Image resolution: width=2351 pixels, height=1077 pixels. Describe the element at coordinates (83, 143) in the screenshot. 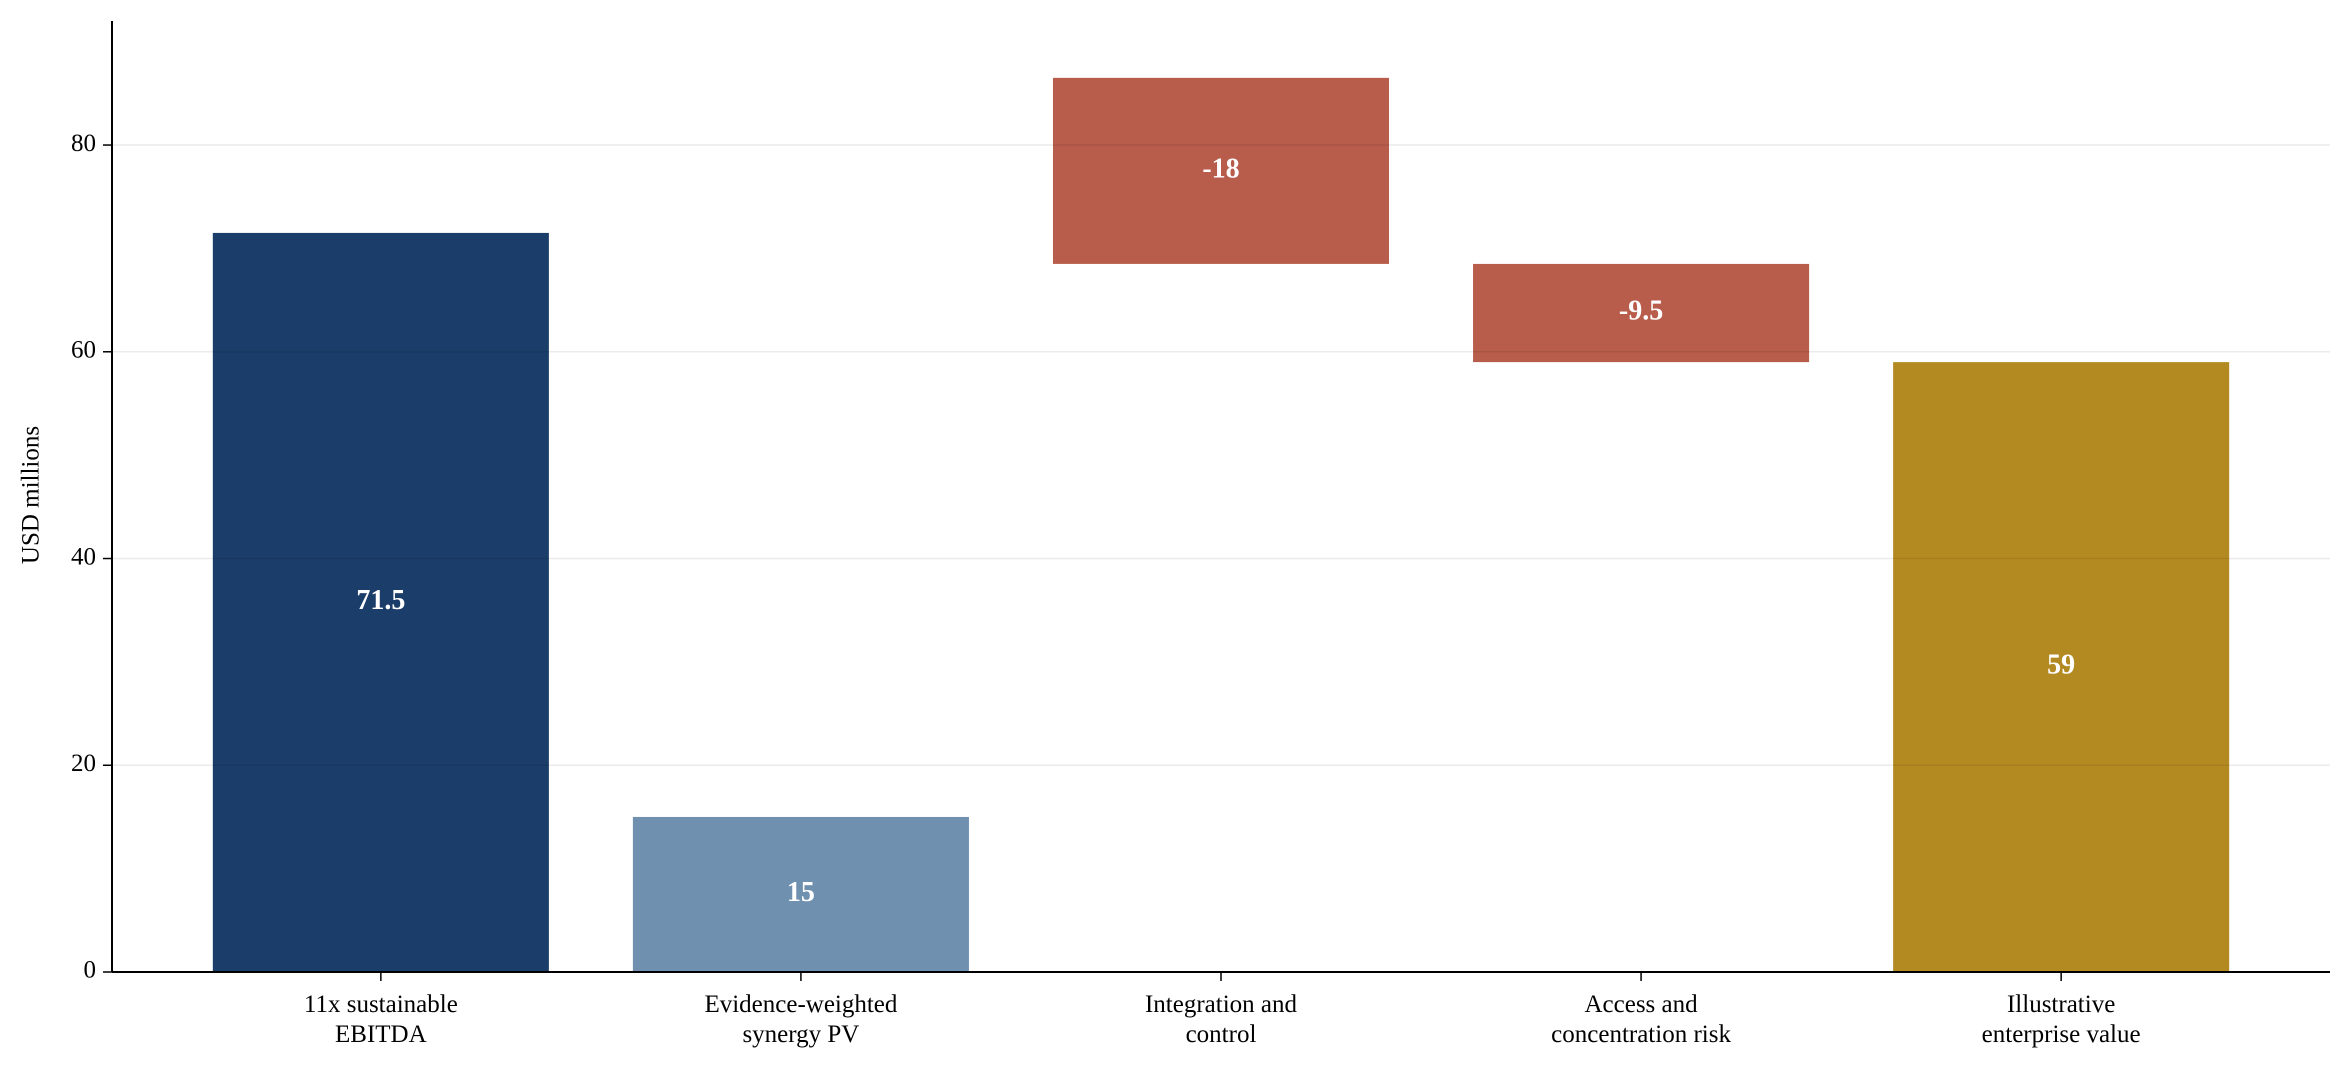

I see `y-tick-label: 80` at that location.